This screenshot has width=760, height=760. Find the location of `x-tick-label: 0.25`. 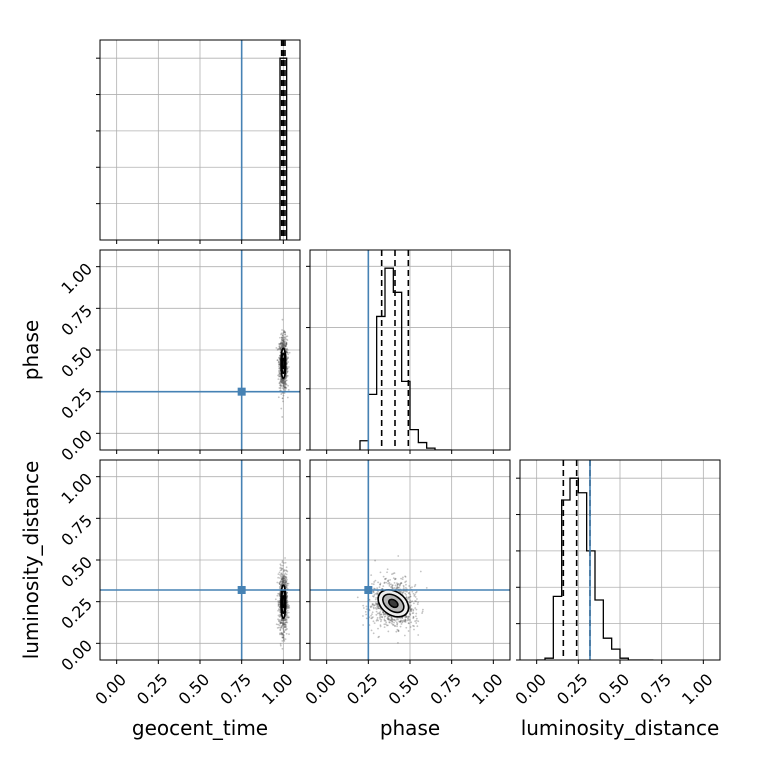

x-tick-label: 0.25 is located at coordinates (152, 689).